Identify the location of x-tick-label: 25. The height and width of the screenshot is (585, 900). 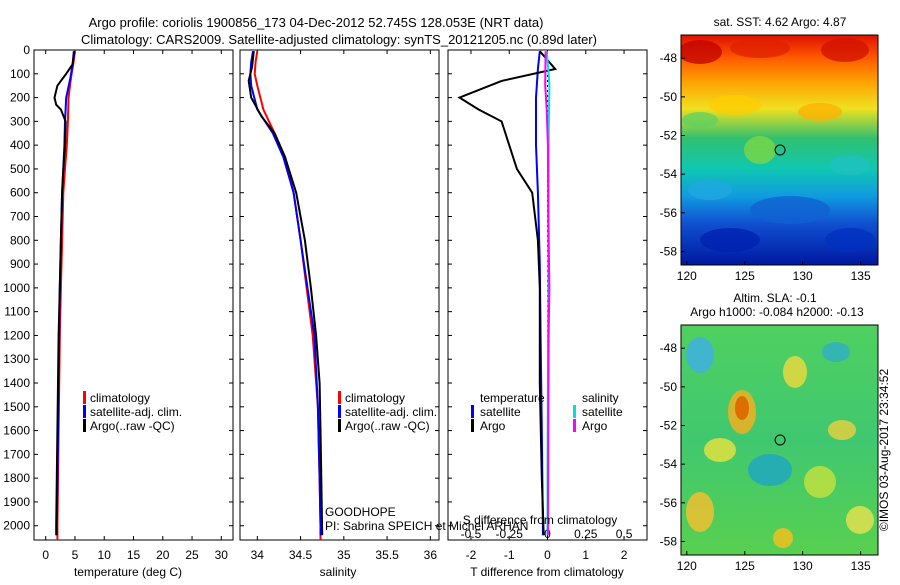
(192, 555).